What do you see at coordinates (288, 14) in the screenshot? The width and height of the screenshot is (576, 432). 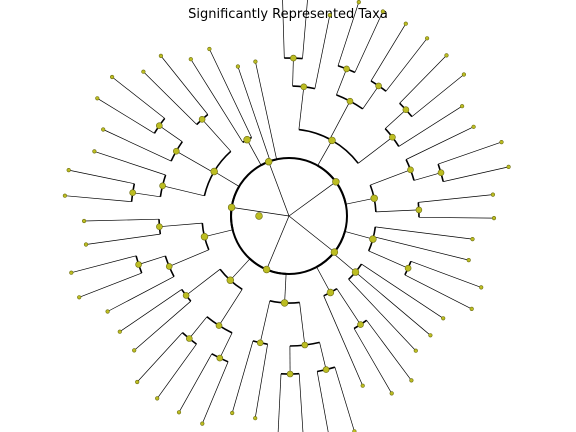 I see `figure-title: Significantly Represented Taxa` at bounding box center [288, 14].